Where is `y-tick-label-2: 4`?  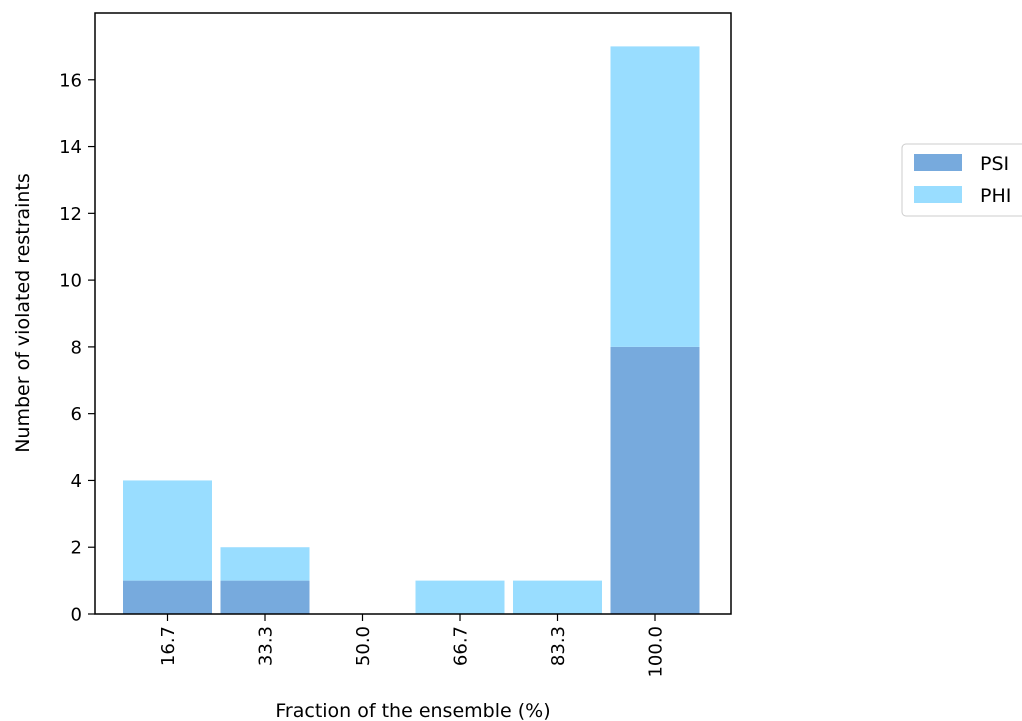 y-tick-label-2: 4 is located at coordinates (76, 481).